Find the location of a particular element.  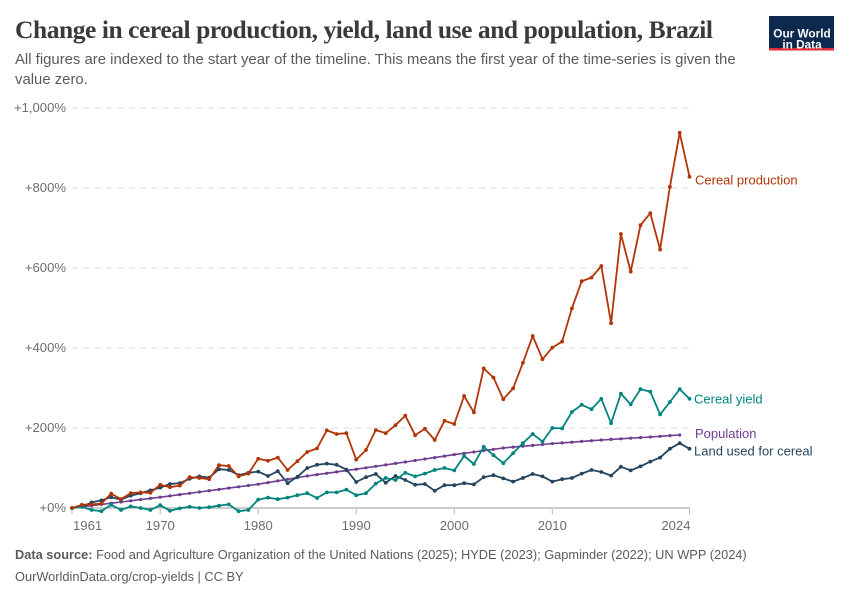

svg-text: +600% is located at coordinates (45, 267).